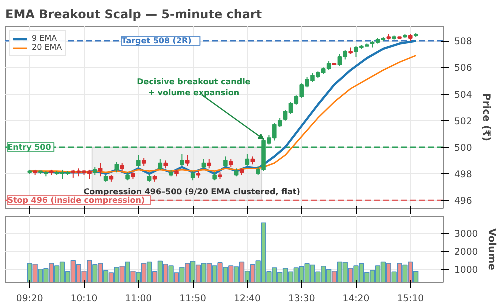 This screenshot has width=500, height=307. I want to click on y-tick-label: 3000, so click(466, 234).